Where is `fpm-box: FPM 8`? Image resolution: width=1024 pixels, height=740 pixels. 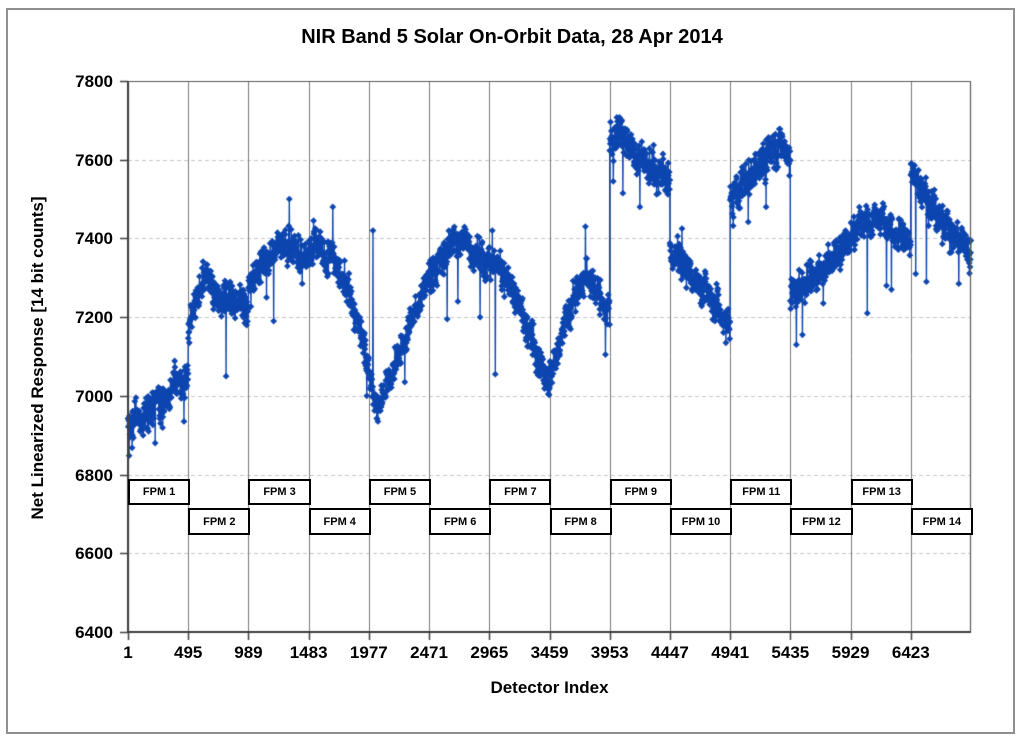 fpm-box: FPM 8 is located at coordinates (580, 521).